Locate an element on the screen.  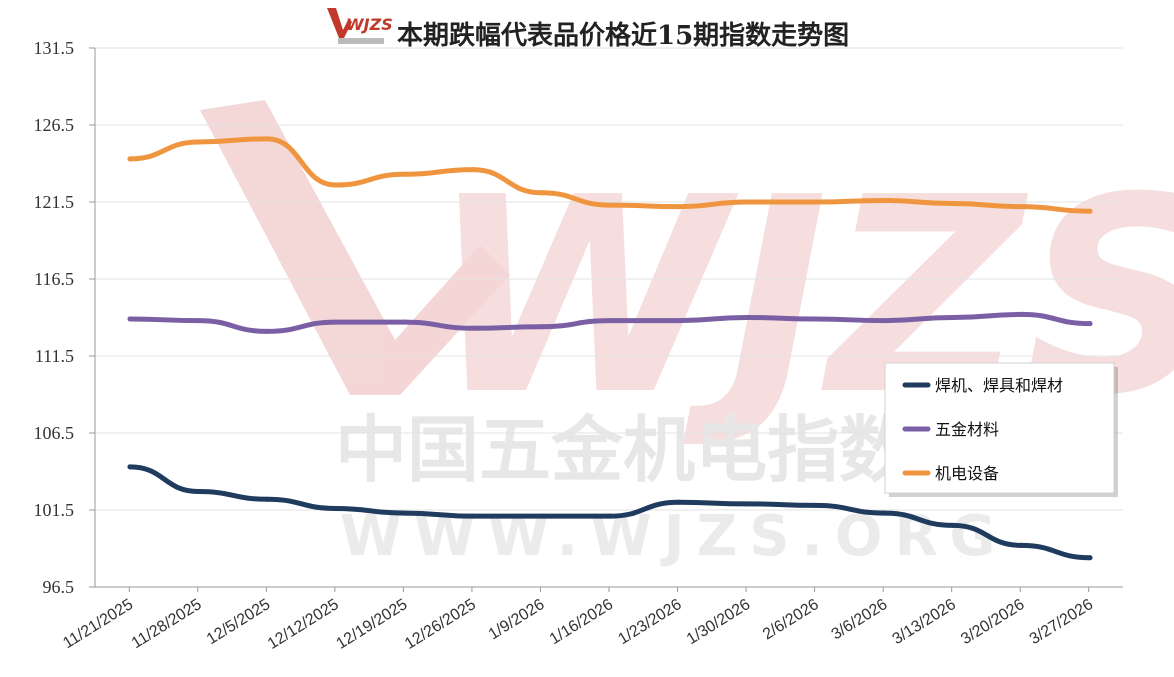
y-tick-label: 116.5 is located at coordinates (54, 279).